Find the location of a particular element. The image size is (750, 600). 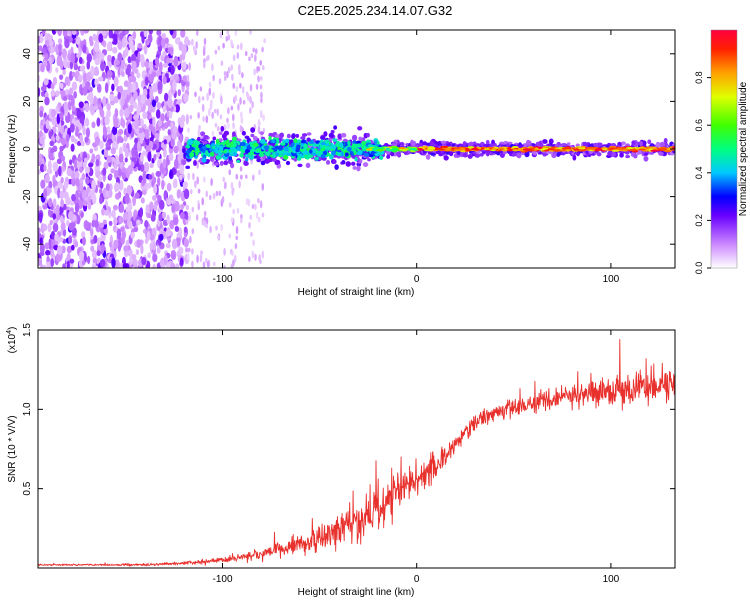

spectrogram-ytick-label: -40 is located at coordinates (27, 244).